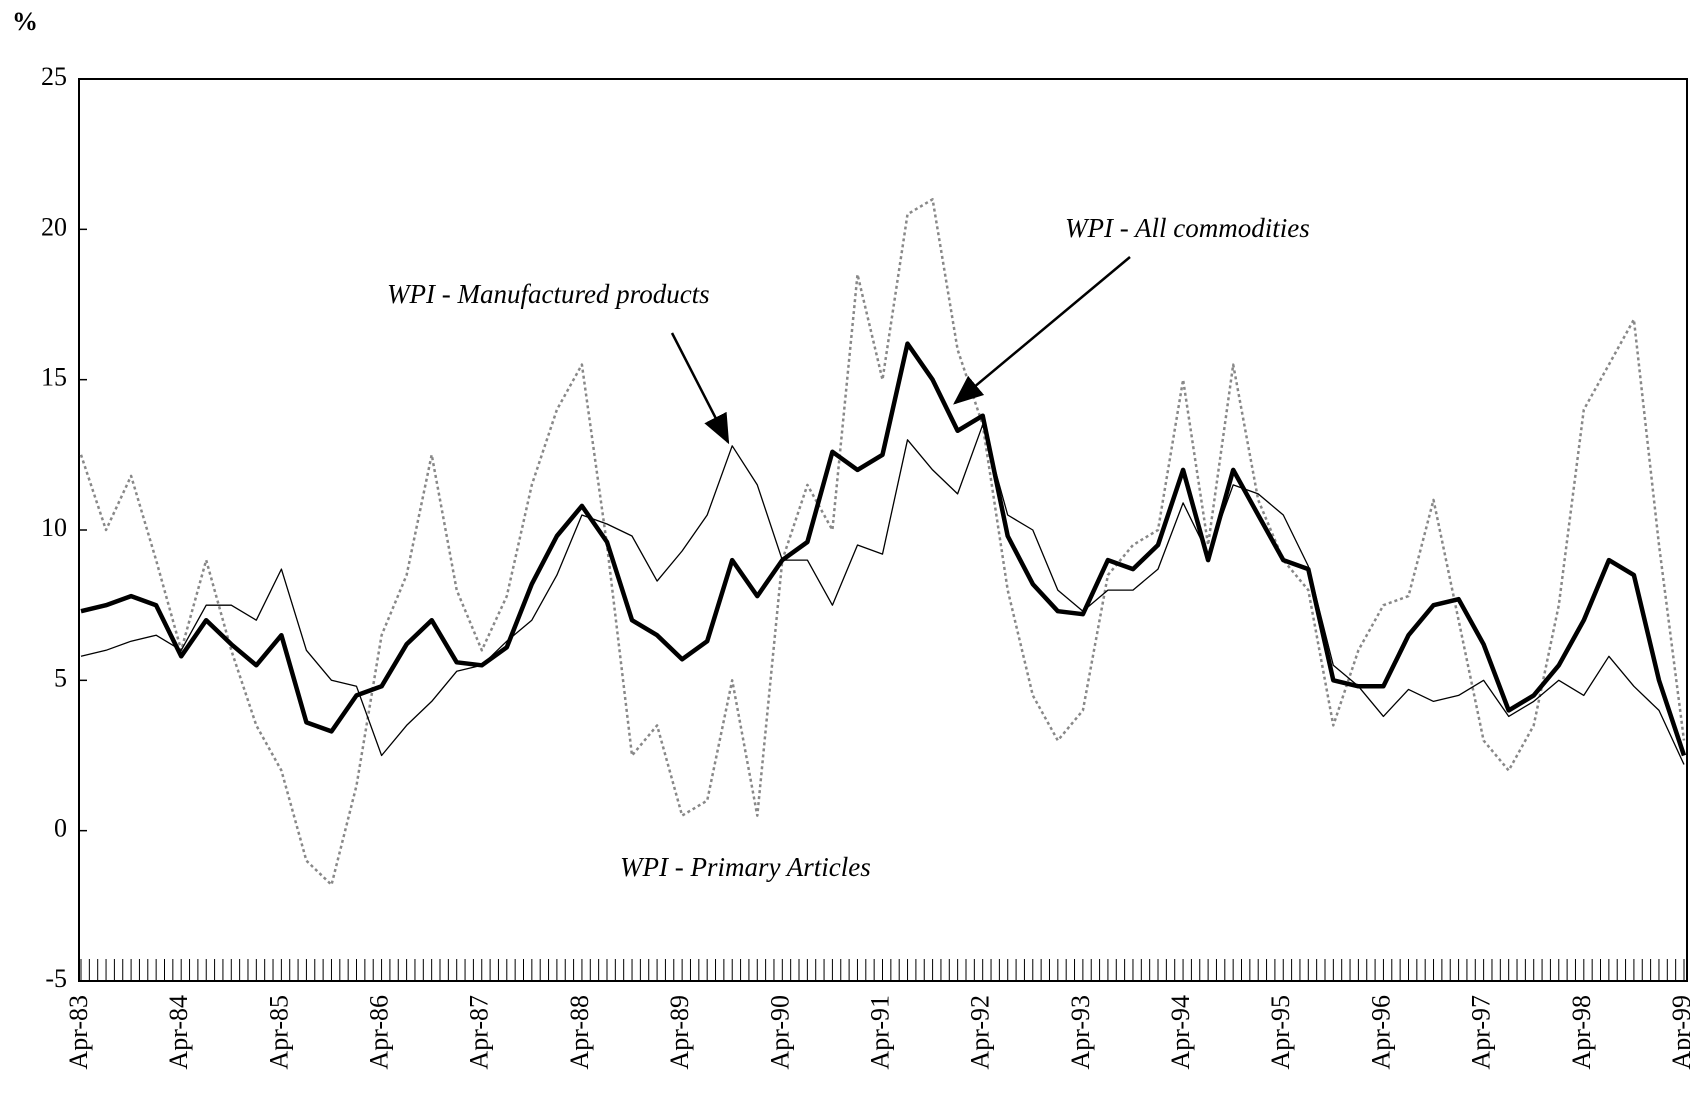 The image size is (1690, 1108). Describe the element at coordinates (579, 1032) in the screenshot. I see `x-tick-label: Apr-88` at that location.